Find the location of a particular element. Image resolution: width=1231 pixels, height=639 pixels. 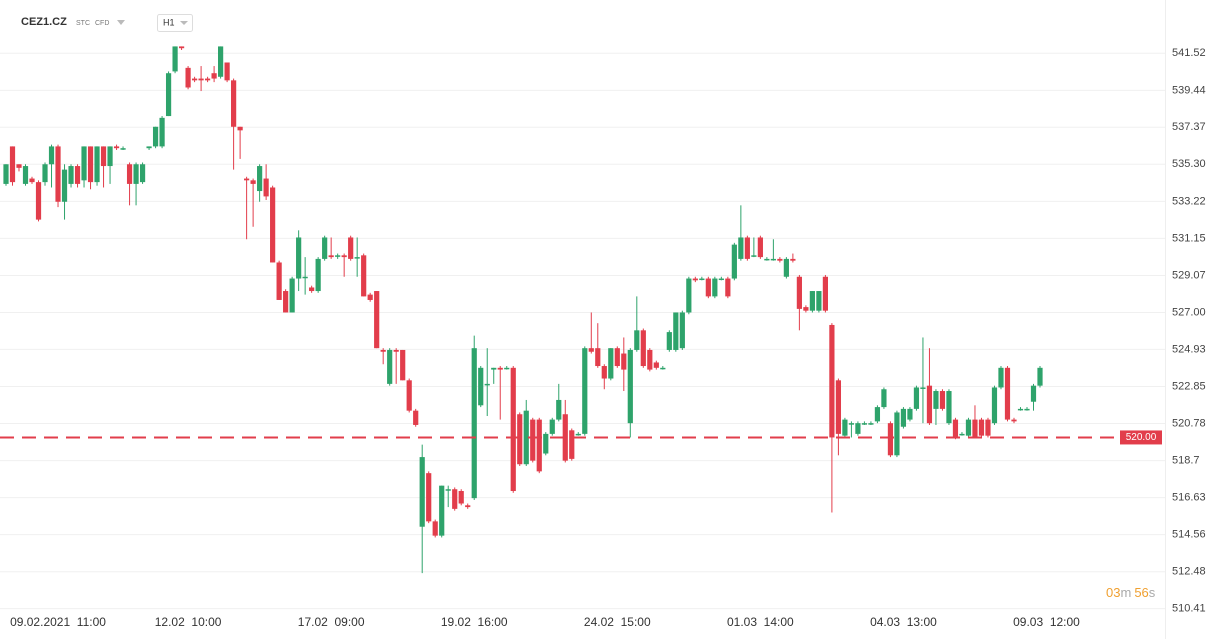

x-tick-label: 17.02 09:00 is located at coordinates (331, 622).